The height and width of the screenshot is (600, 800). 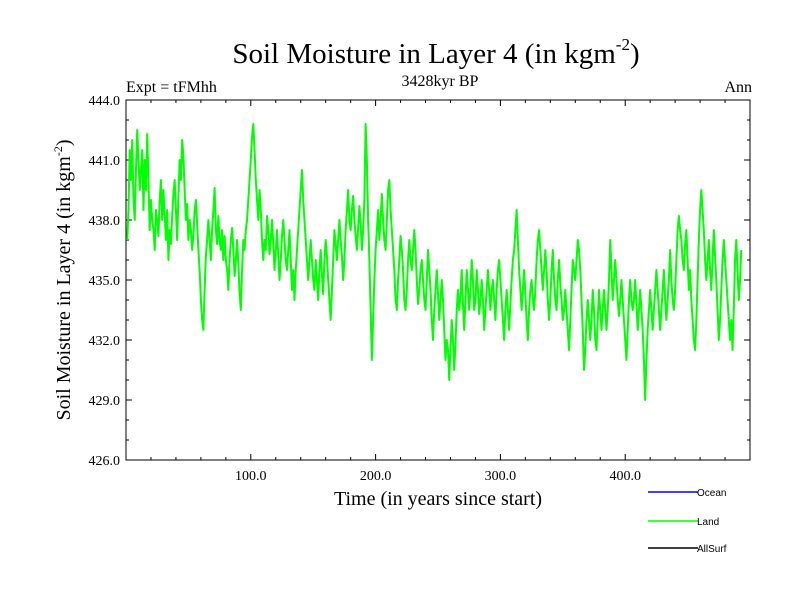 What do you see at coordinates (105, 461) in the screenshot?
I see `y-tick-label: 426.0` at bounding box center [105, 461].